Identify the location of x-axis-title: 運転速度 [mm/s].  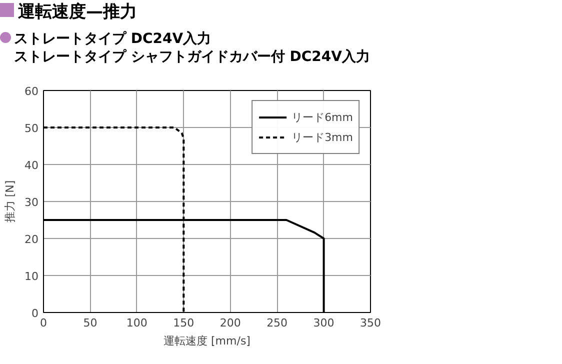
(207, 341).